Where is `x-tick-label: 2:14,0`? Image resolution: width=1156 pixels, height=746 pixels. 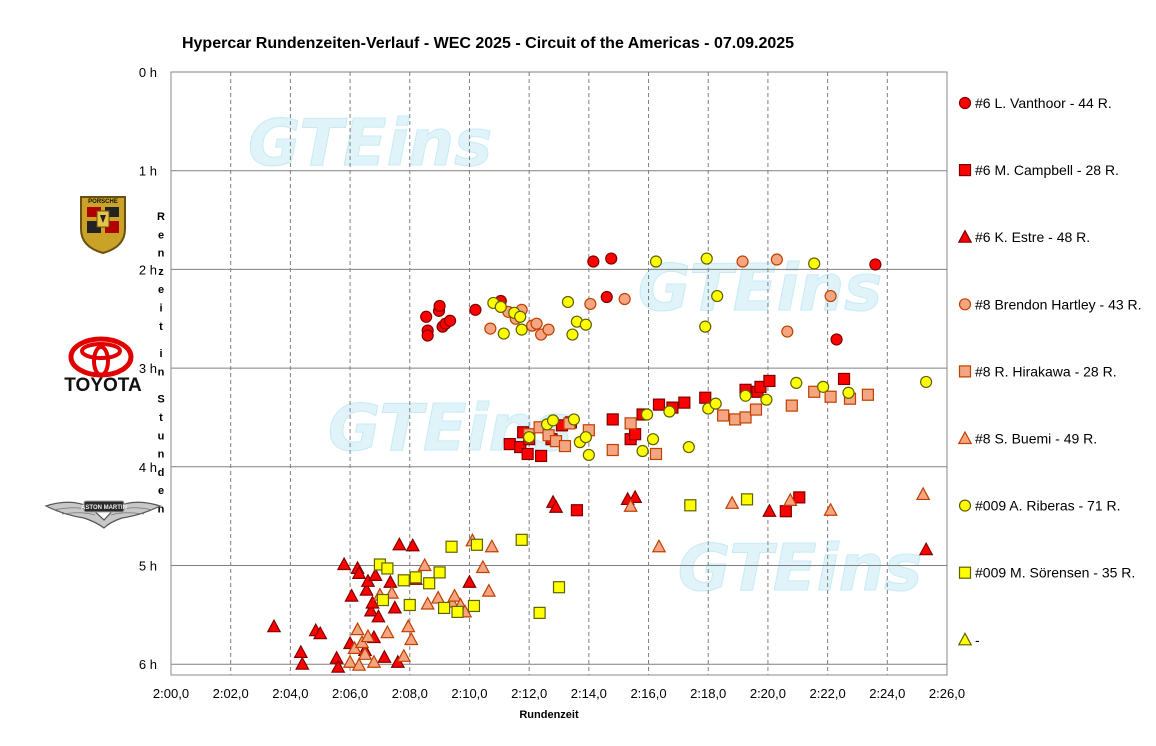 x-tick-label: 2:14,0 is located at coordinates (589, 693).